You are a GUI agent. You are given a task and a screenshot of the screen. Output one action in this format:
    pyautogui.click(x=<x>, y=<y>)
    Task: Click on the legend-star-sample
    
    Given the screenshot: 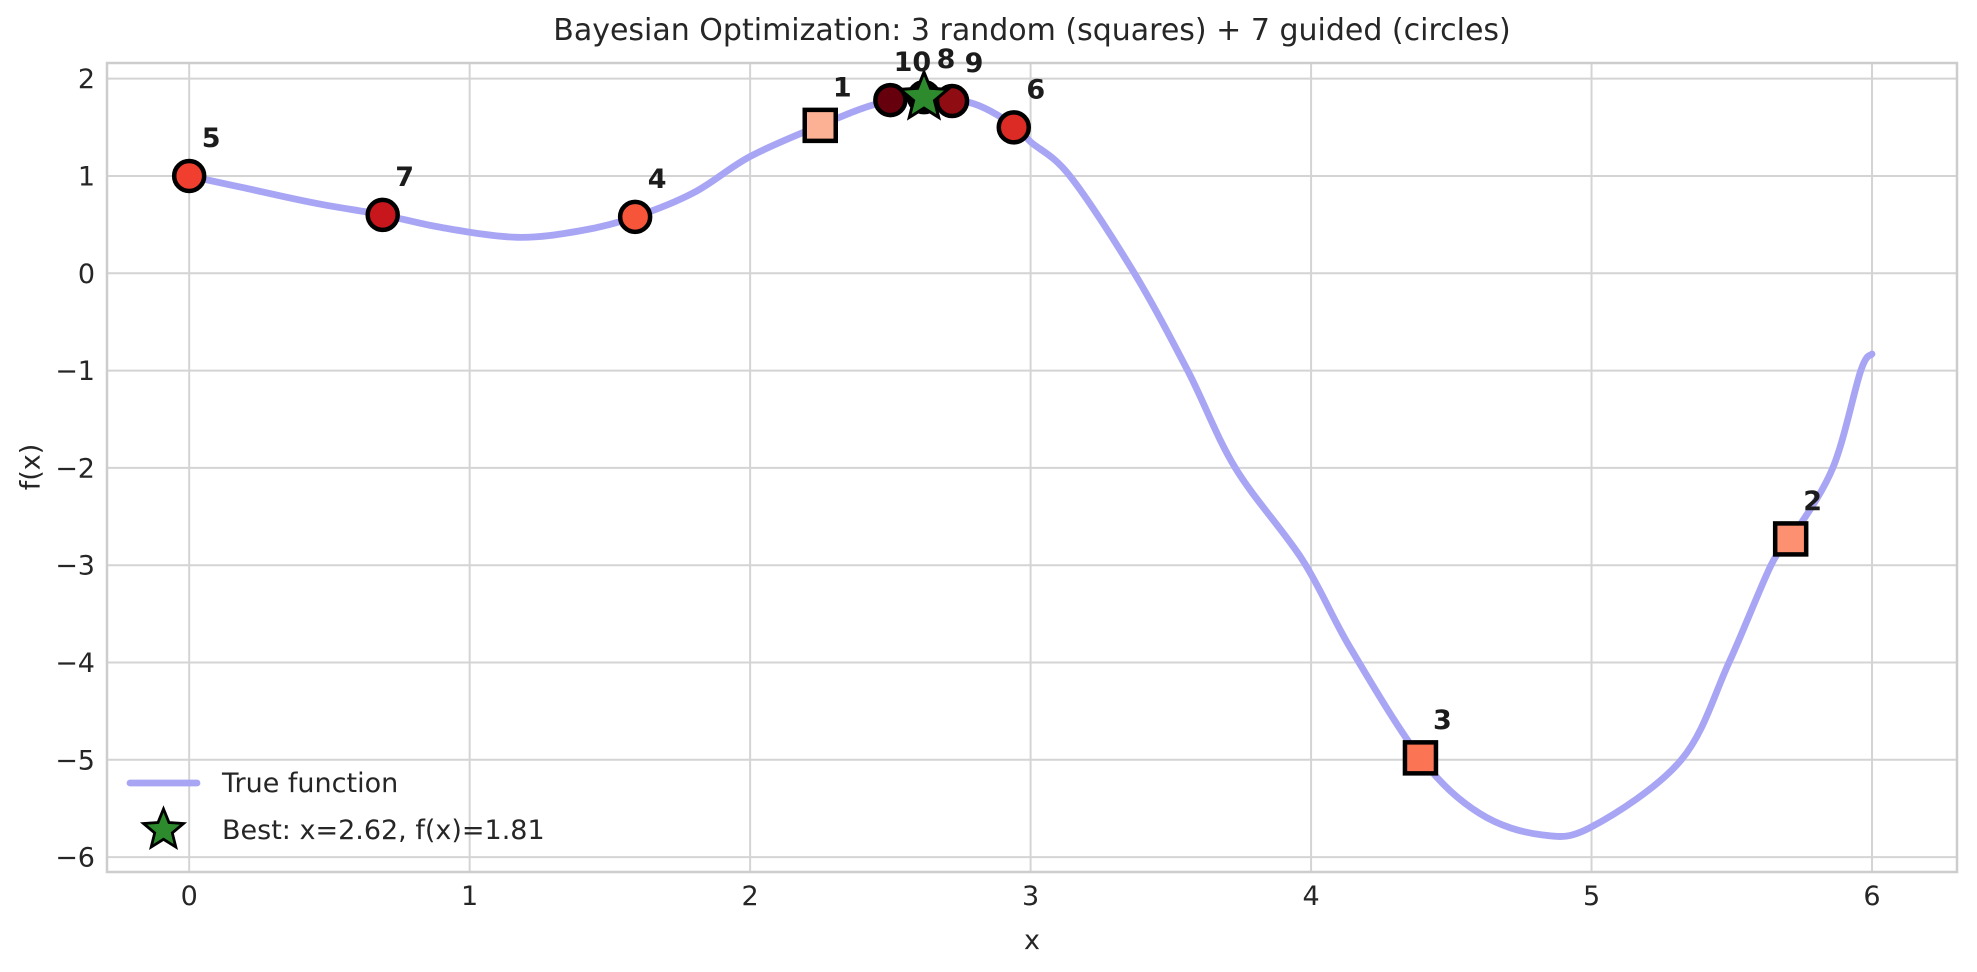 What is the action you would take?
    pyautogui.click(x=163, y=828)
    